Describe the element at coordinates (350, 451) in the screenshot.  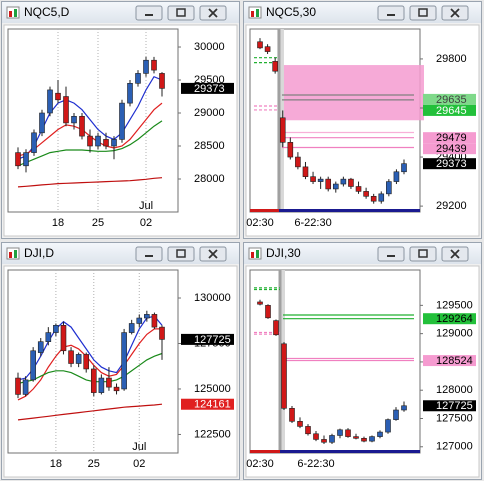
I see `session-bar-current` at that location.